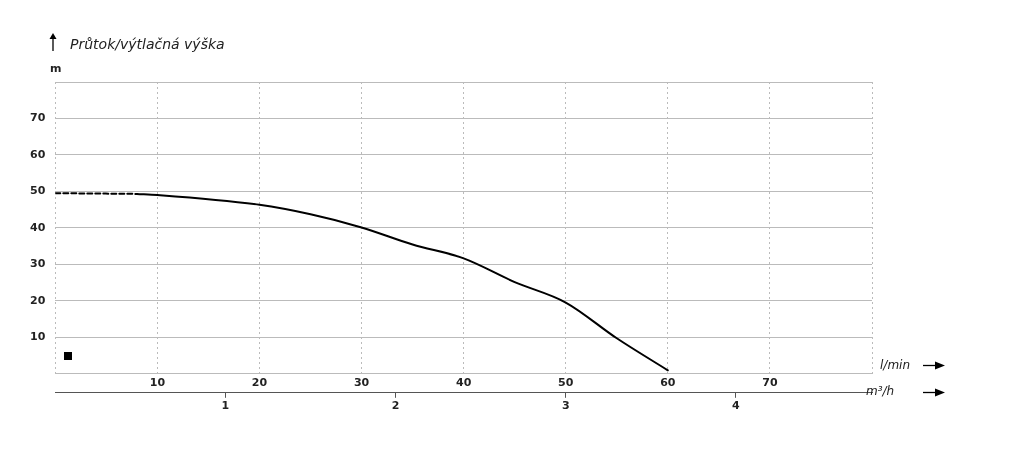 This screenshot has height=451, width=1024. Describe the element at coordinates (770, 383) in the screenshot. I see `x-tick-label: 70` at that location.